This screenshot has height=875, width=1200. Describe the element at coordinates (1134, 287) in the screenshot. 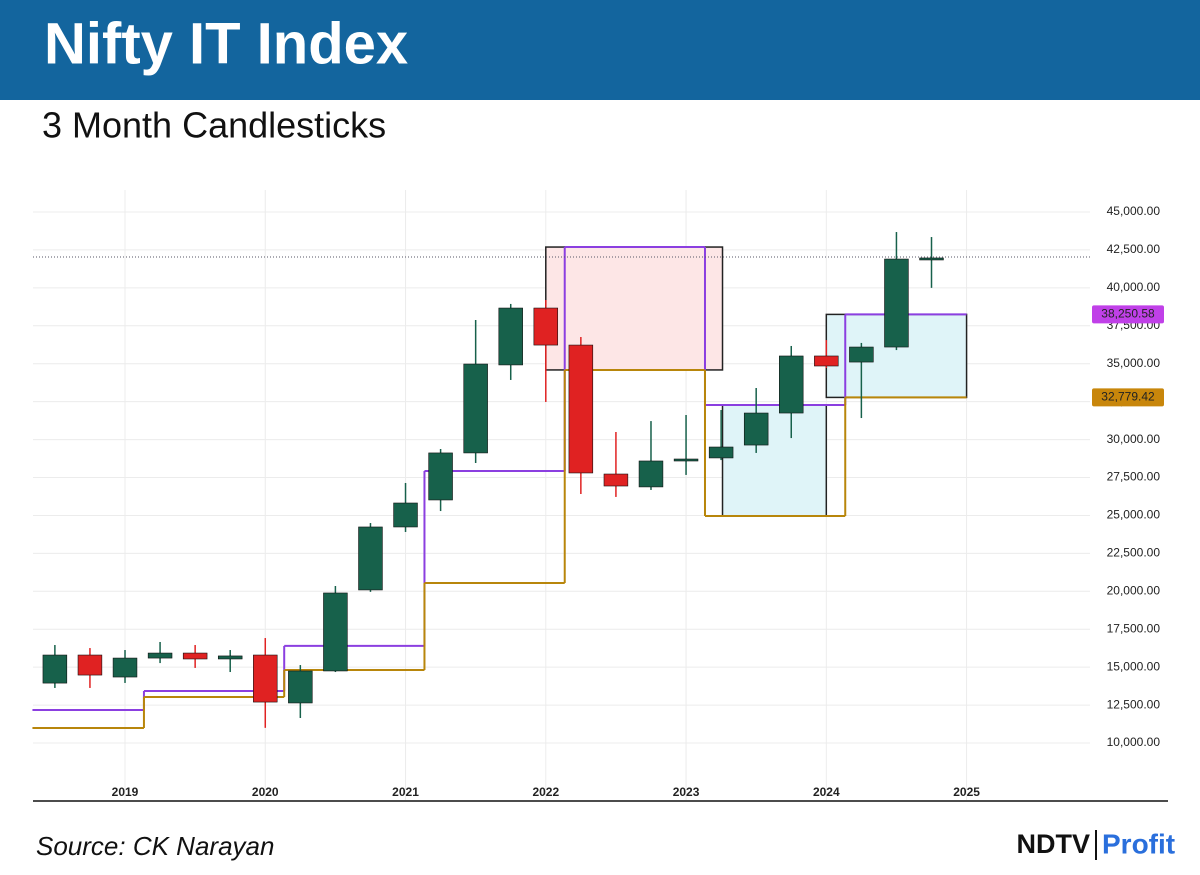

I see `y-tick-label: 40,000.00` at that location.